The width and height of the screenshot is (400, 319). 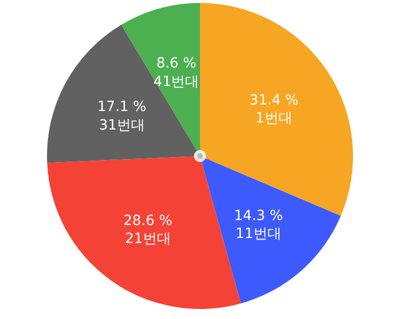 I want to click on slice-label: 1번대, so click(x=274, y=118).